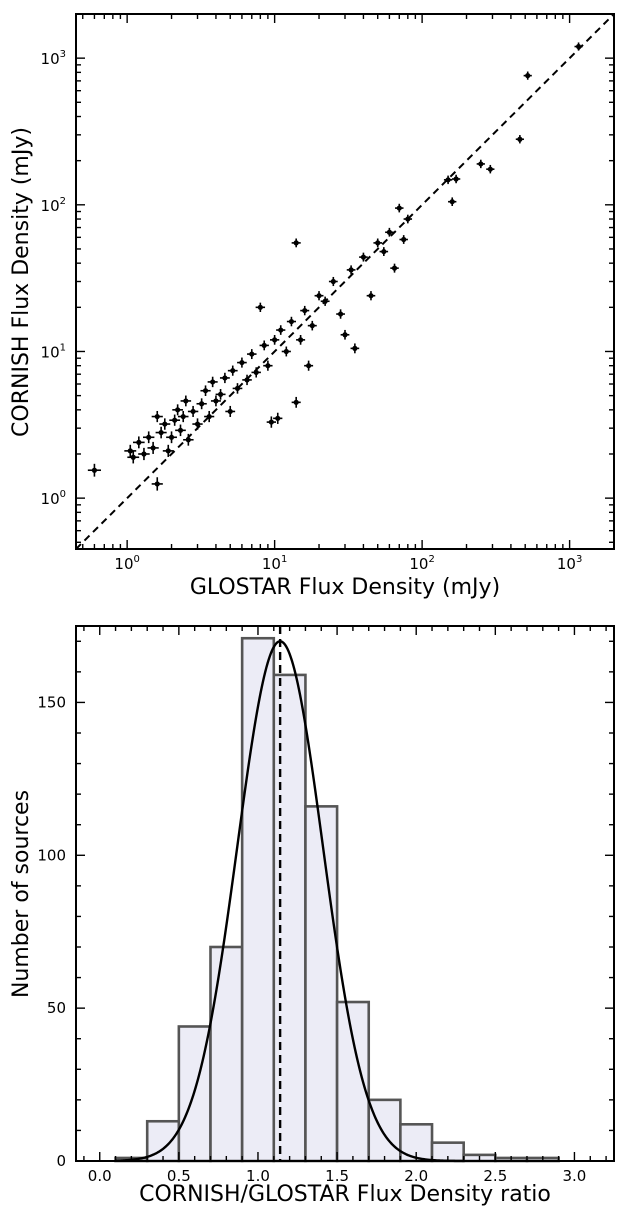  Describe the element at coordinates (421, 563) in the screenshot. I see `scatter-x-tick-label: 10²` at that location.